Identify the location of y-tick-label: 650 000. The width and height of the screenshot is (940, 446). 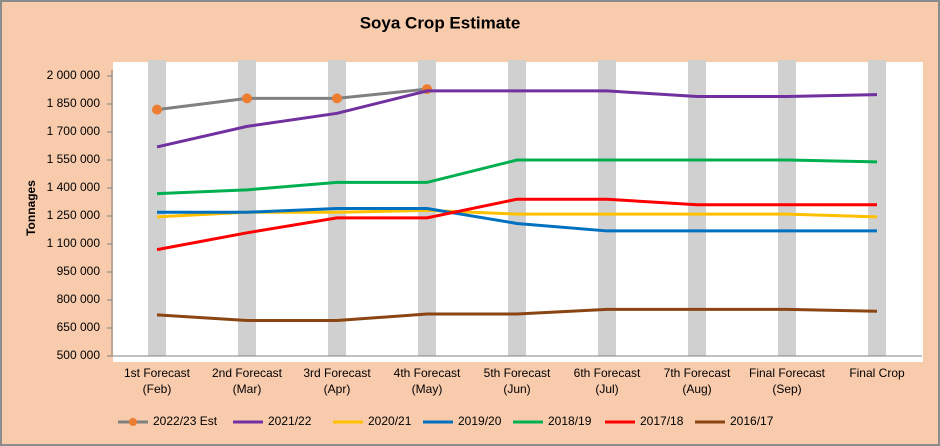
(79, 327).